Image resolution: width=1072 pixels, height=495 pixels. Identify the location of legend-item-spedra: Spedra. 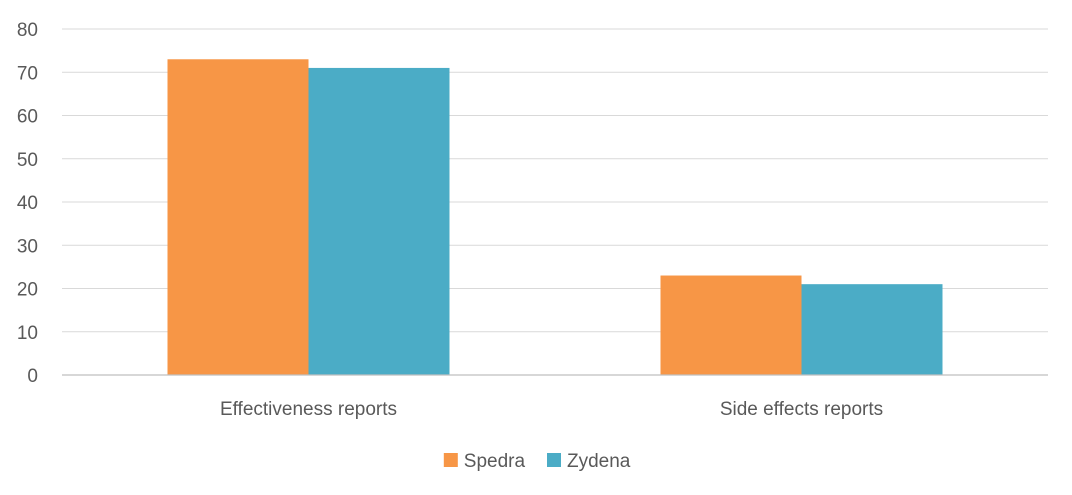
(484, 461).